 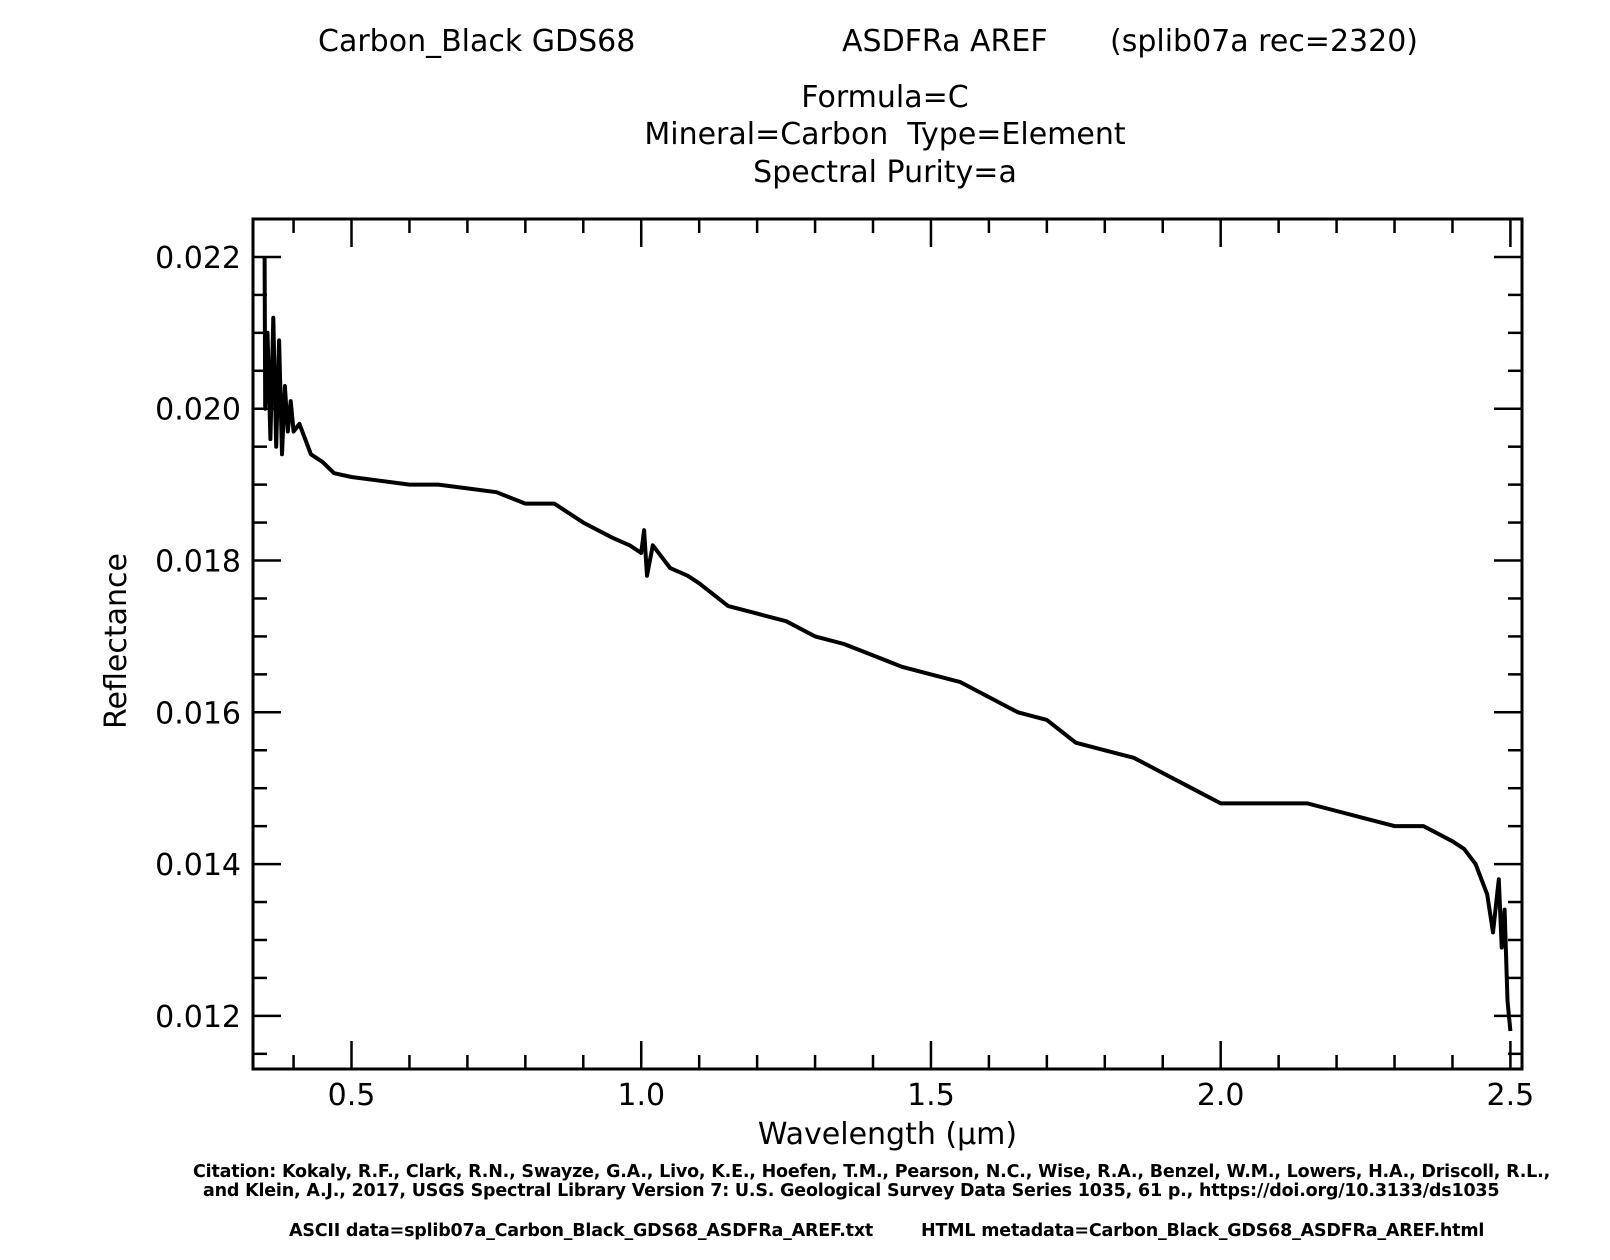 I want to click on x-tick-label: 2.5, so click(x=1511, y=1095).